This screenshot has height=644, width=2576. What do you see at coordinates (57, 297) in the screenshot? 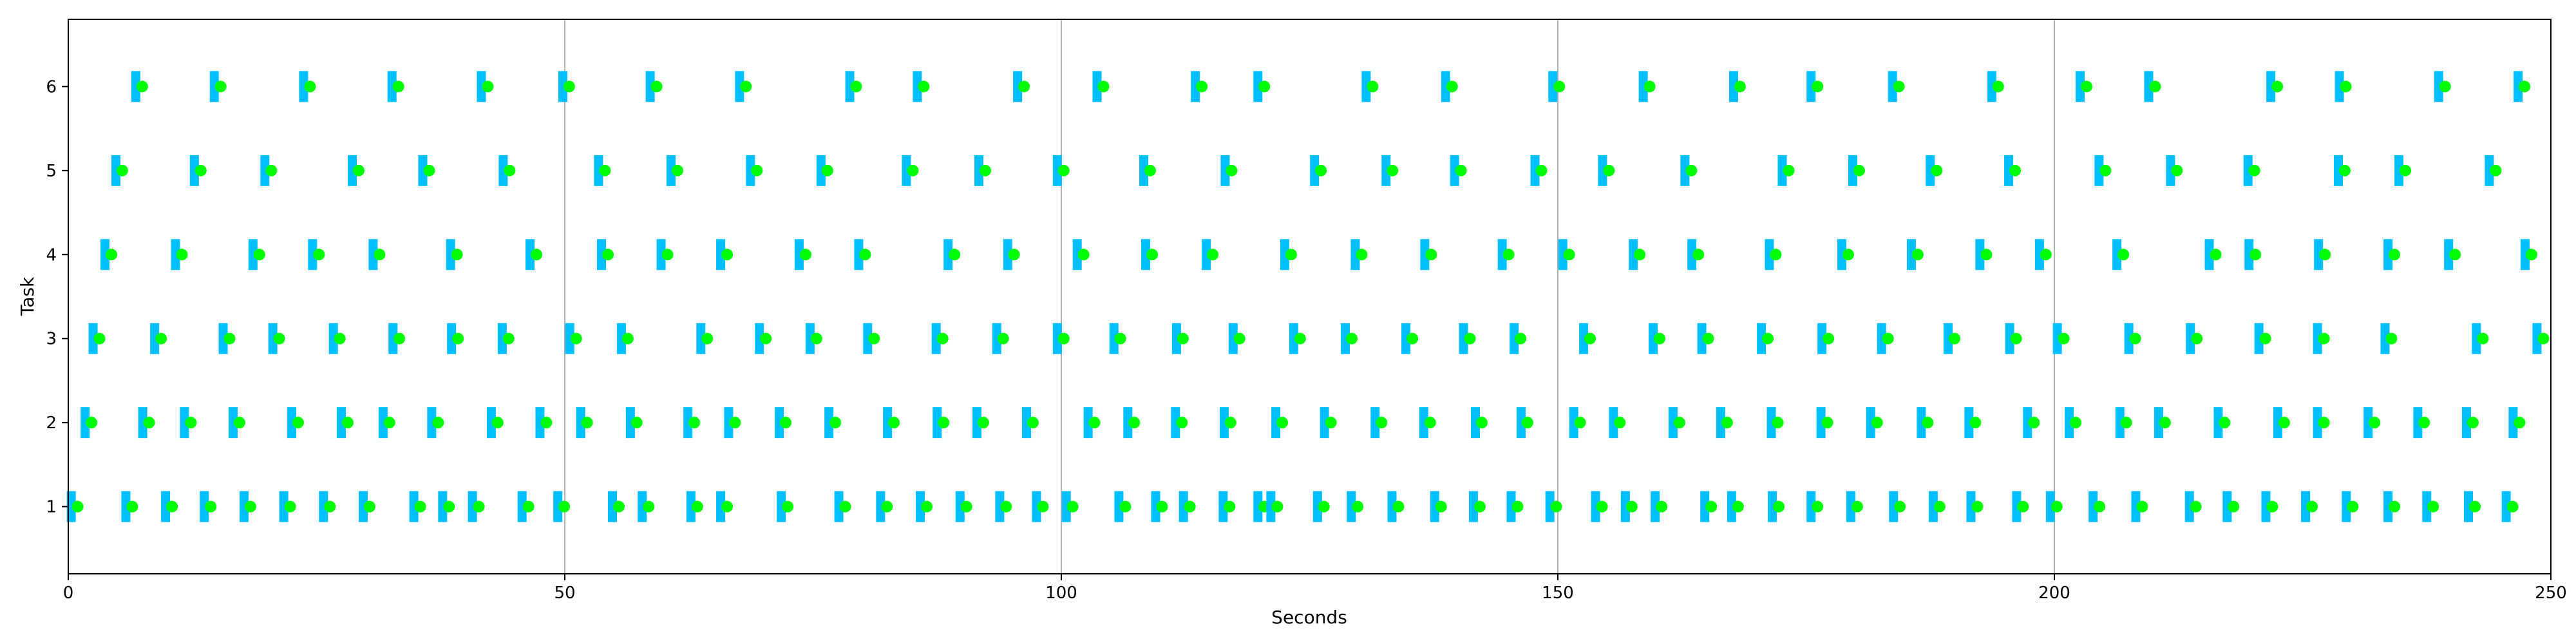
I see `y-axis-ticks: 1 2 3 4 5 6` at bounding box center [57, 297].